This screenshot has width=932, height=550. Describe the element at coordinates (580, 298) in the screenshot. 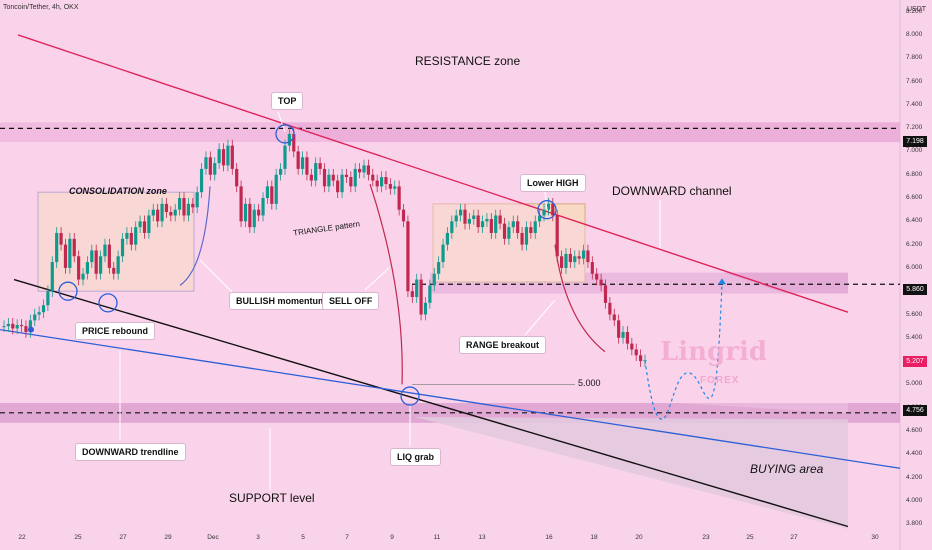

I see `breakout-arrow` at that location.